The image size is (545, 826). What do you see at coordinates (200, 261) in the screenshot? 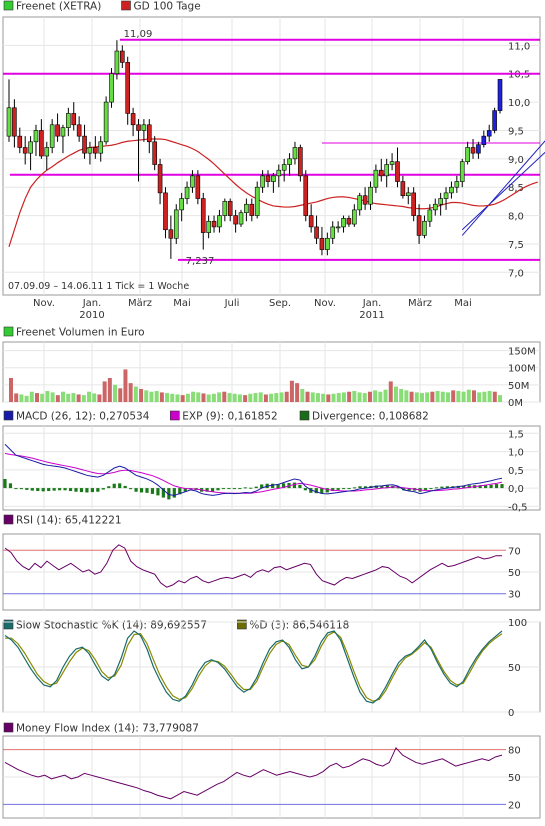
I see `low-annotation: 7,237` at bounding box center [200, 261].